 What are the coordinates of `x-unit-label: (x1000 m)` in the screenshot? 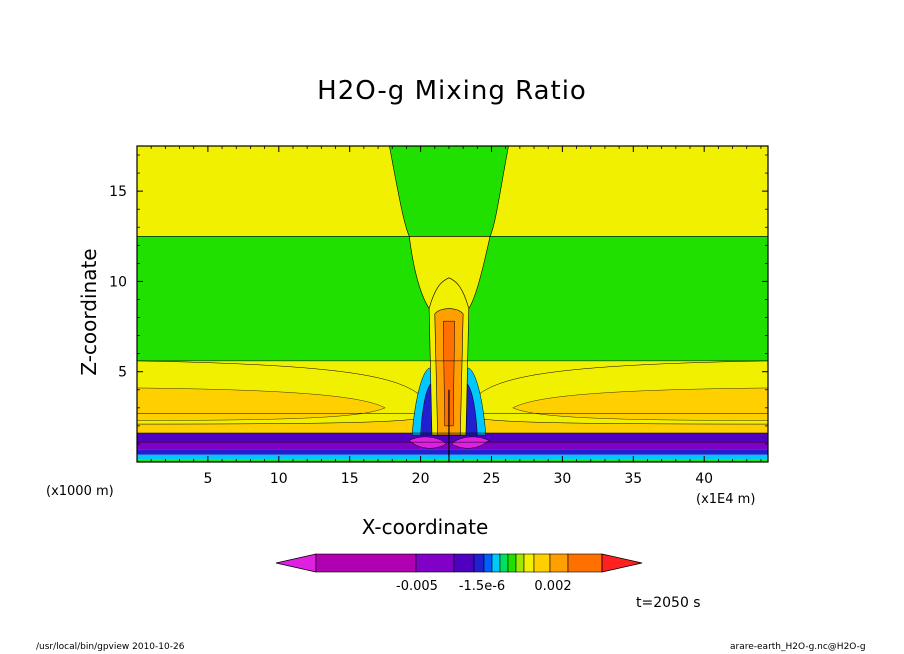 It's located at (80, 491).